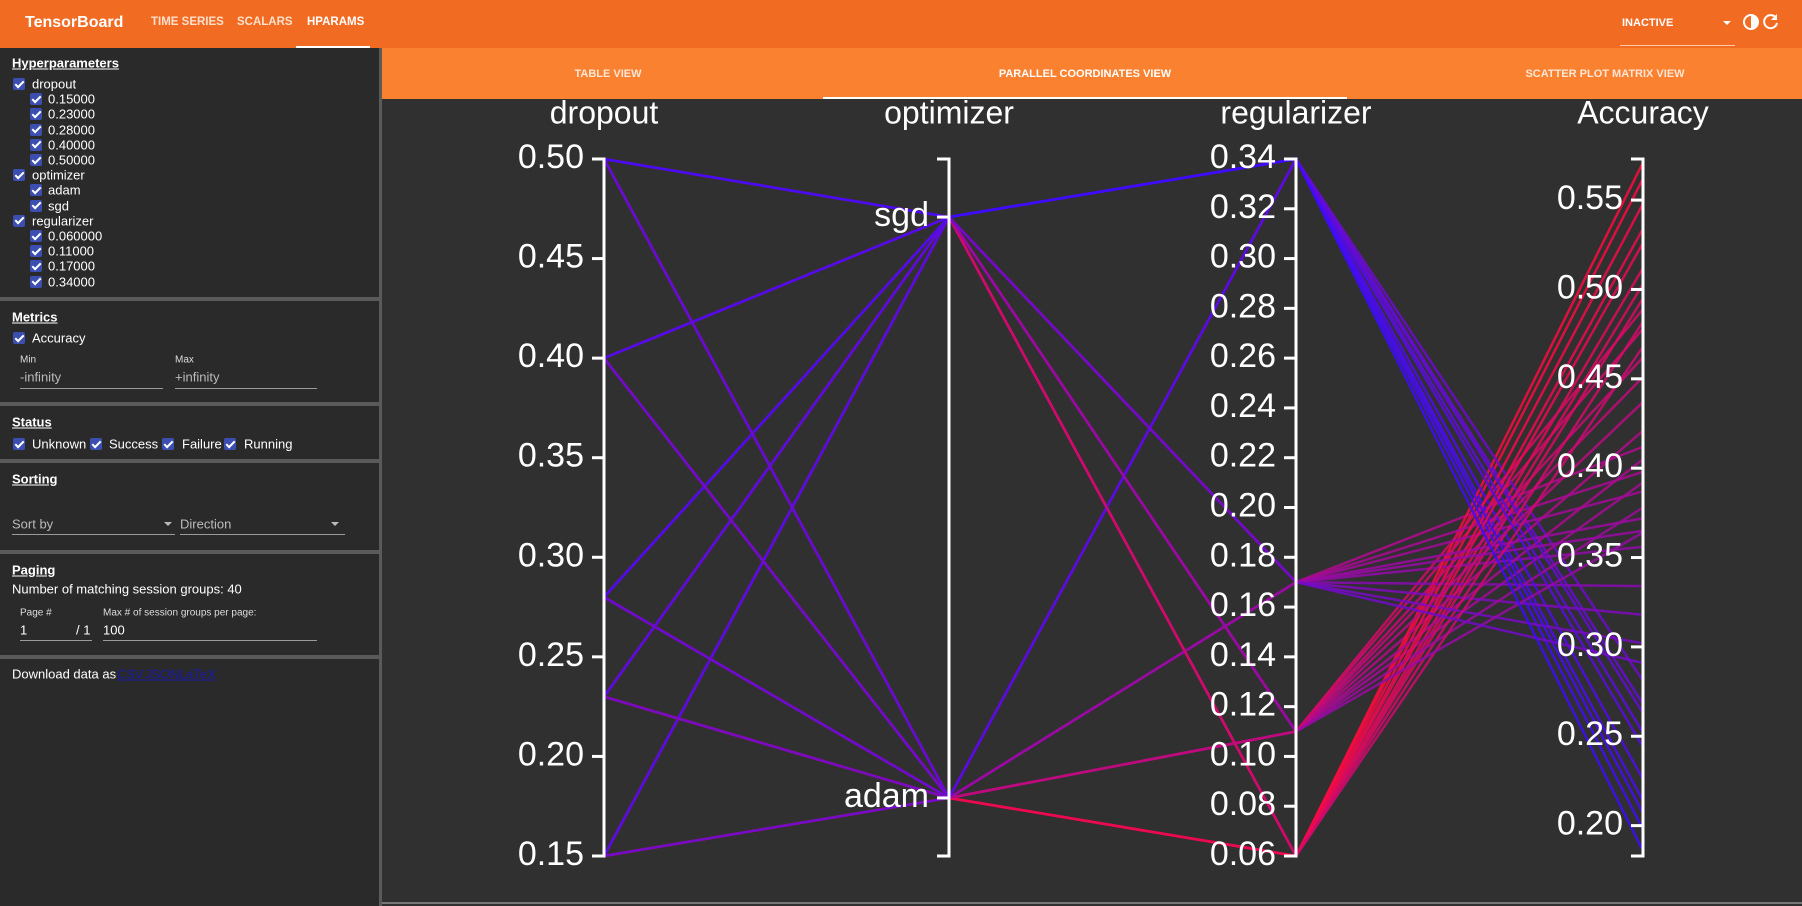 The image size is (1802, 906). Describe the element at coordinates (32, 422) in the screenshot. I see `section-title: Status` at that location.